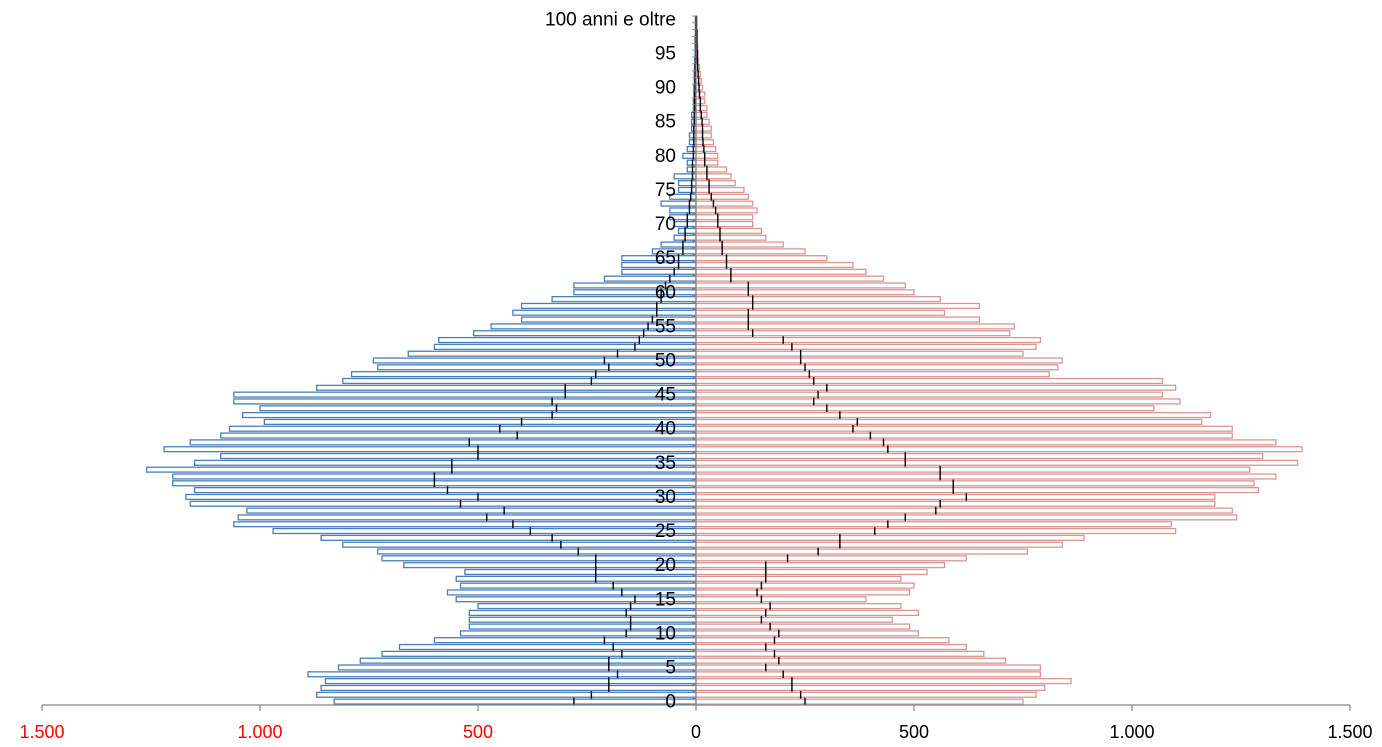 This screenshot has height=747, width=1382. I want to click on category-tick-label: 100 anni e oltre, so click(610, 19).